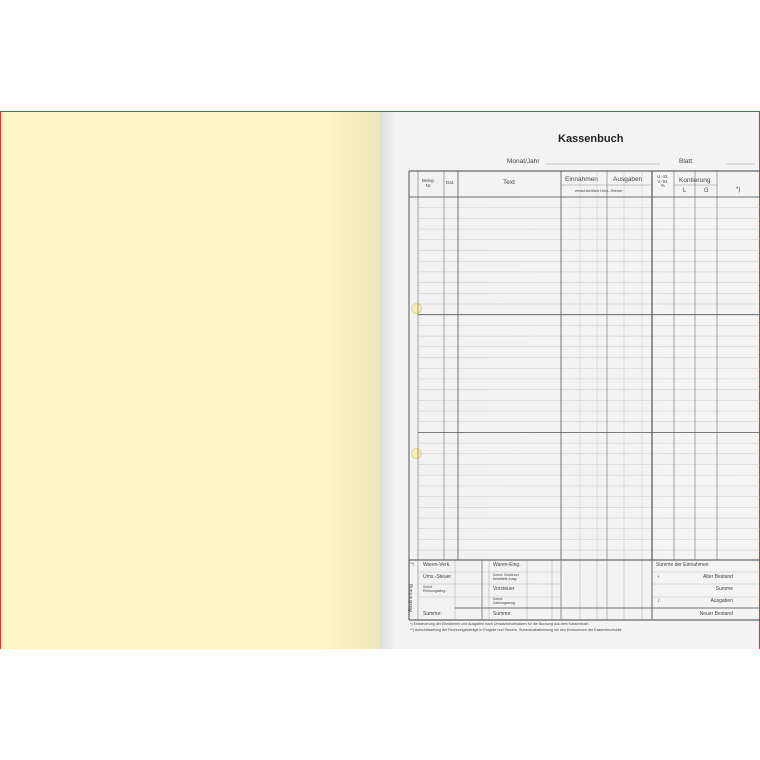  What do you see at coordinates (450, 182) in the screenshot?
I see `header-date: Dat.` at bounding box center [450, 182].